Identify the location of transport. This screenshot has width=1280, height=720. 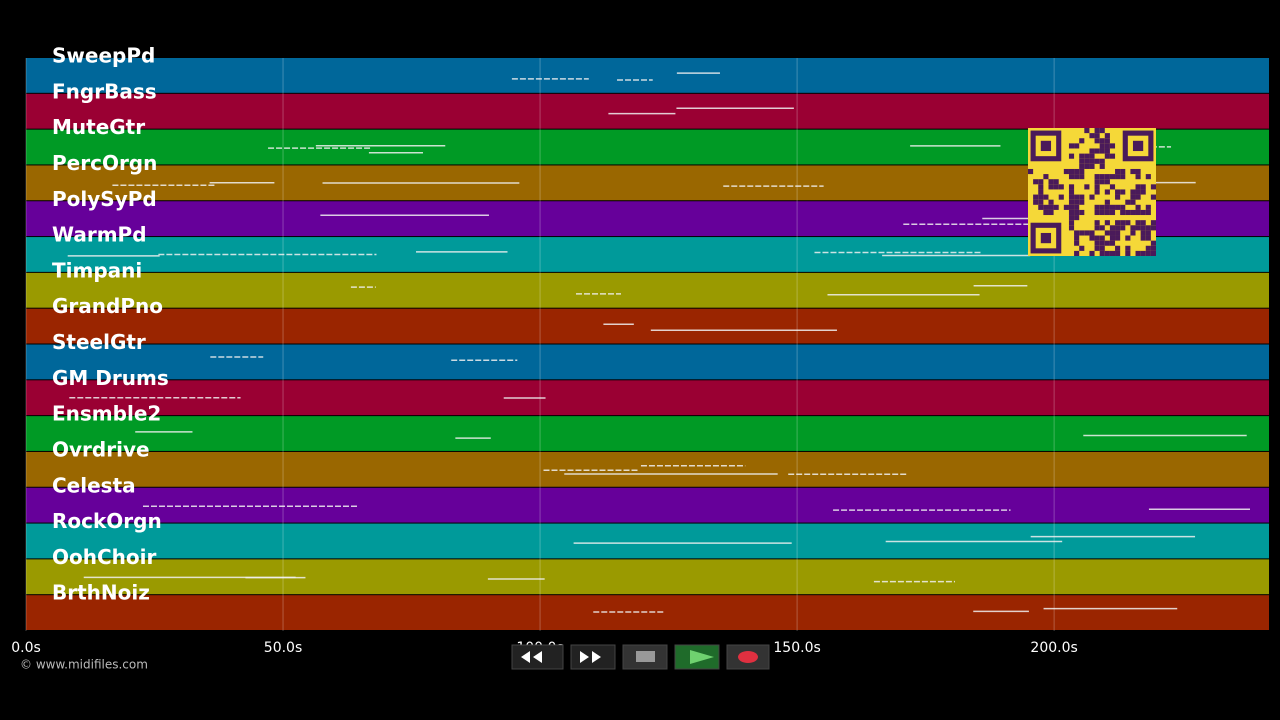
(640, 657).